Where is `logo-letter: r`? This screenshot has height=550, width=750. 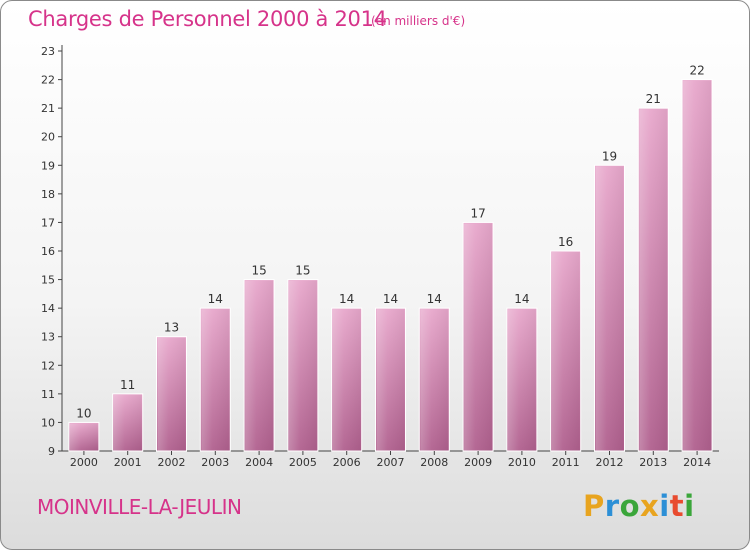 logo-letter: r is located at coordinates (612, 506).